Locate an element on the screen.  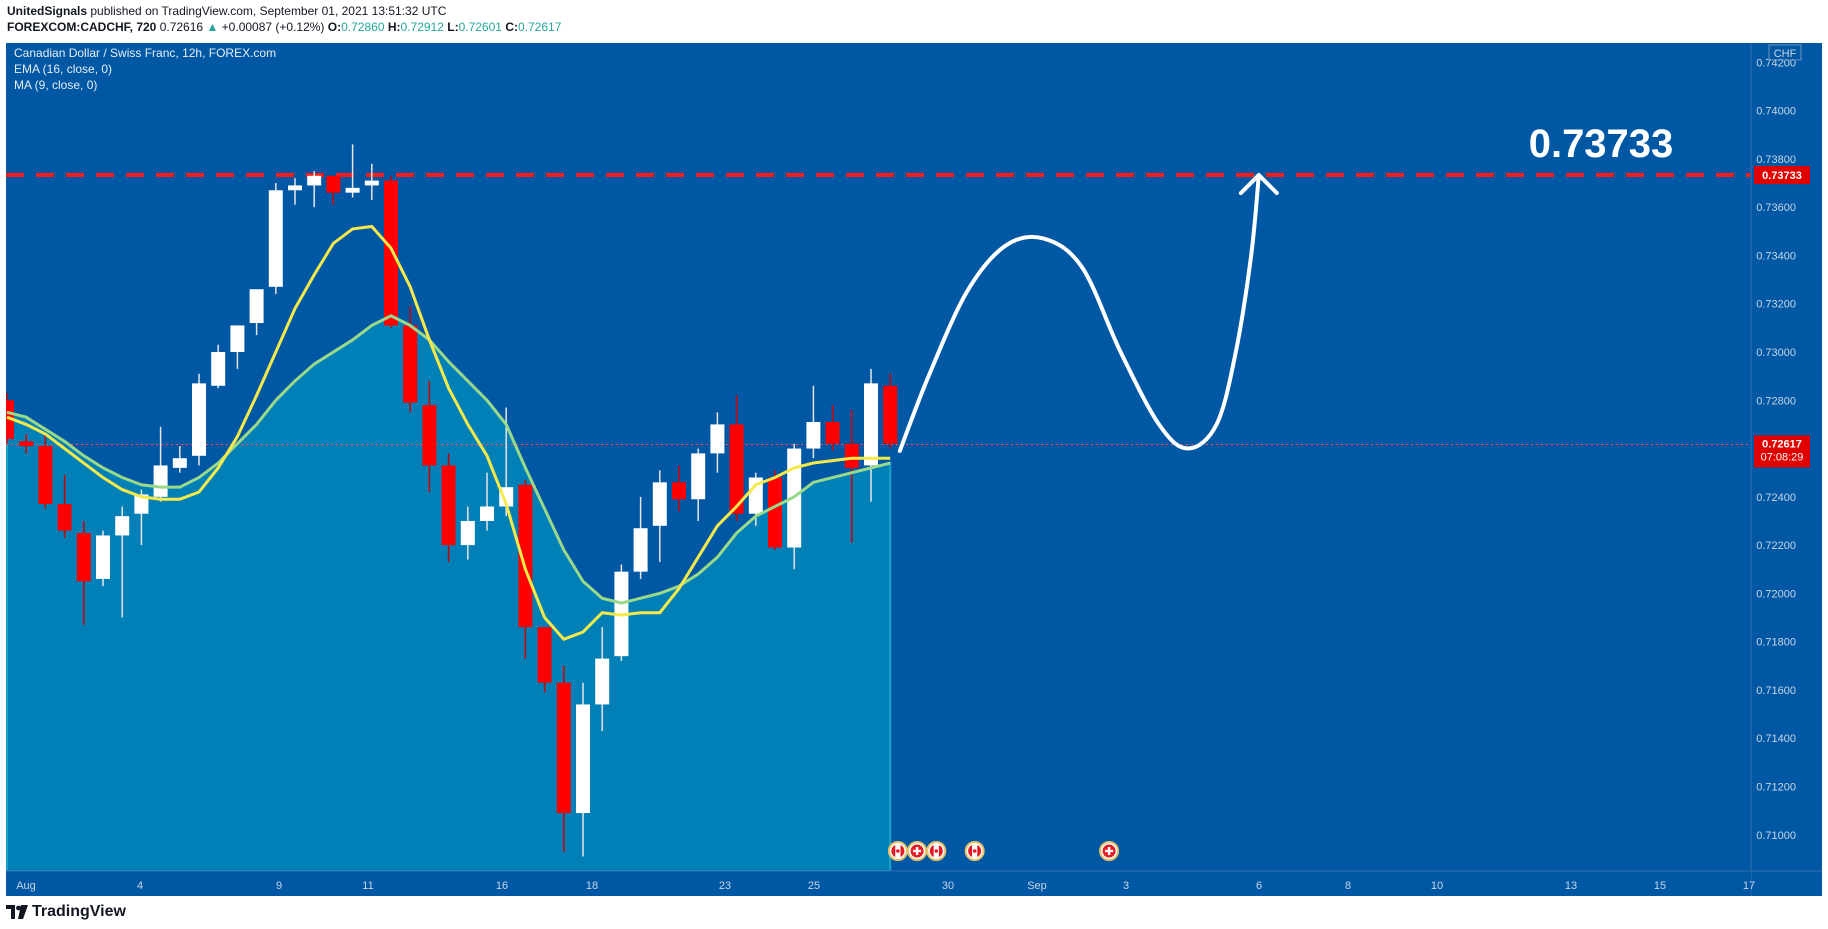
time-tick-label: Aug is located at coordinates (26, 886).